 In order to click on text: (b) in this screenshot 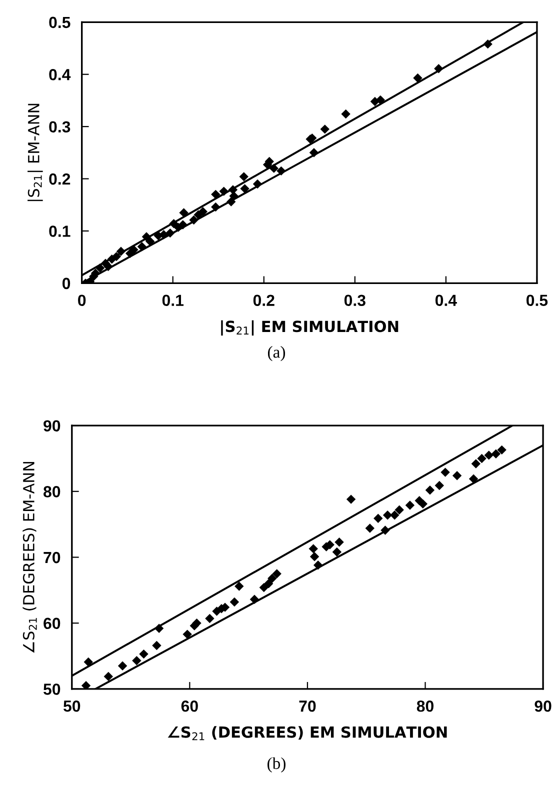, I will do `click(277, 764)`.